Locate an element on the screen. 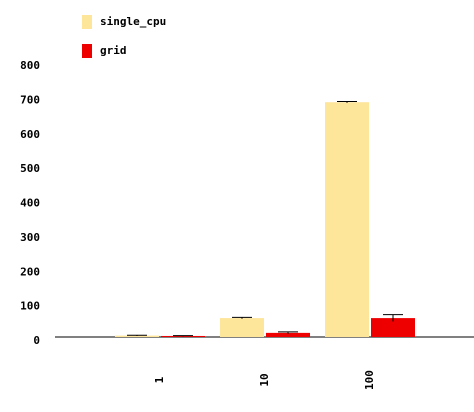  x-tick-label: 1 is located at coordinates (159, 379).